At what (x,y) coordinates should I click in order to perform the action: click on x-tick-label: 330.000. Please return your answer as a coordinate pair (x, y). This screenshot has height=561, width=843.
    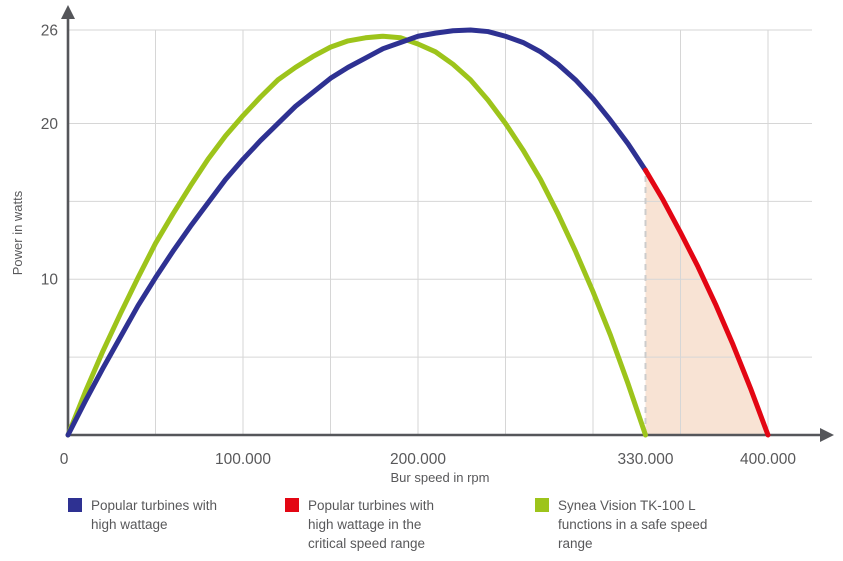
    Looking at the image, I should click on (645, 459).